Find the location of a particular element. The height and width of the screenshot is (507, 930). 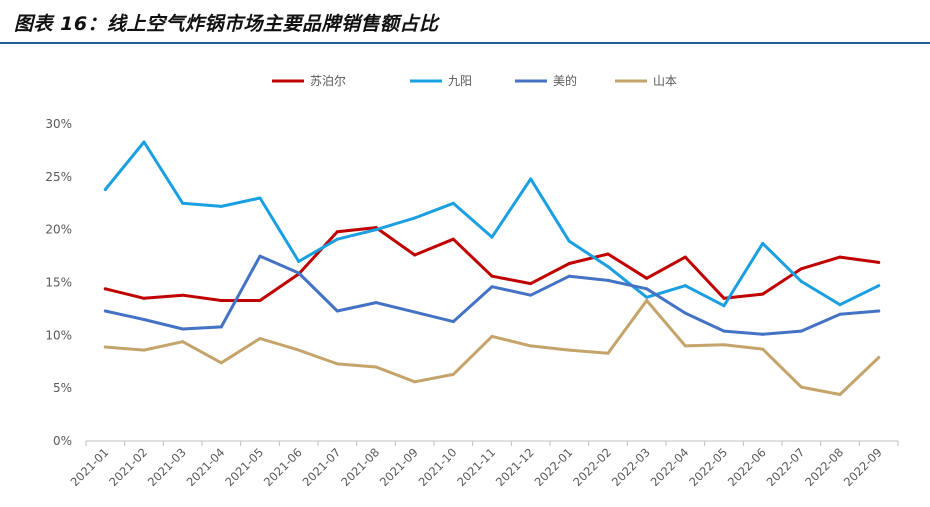

legend-label: 山本 is located at coordinates (665, 81).